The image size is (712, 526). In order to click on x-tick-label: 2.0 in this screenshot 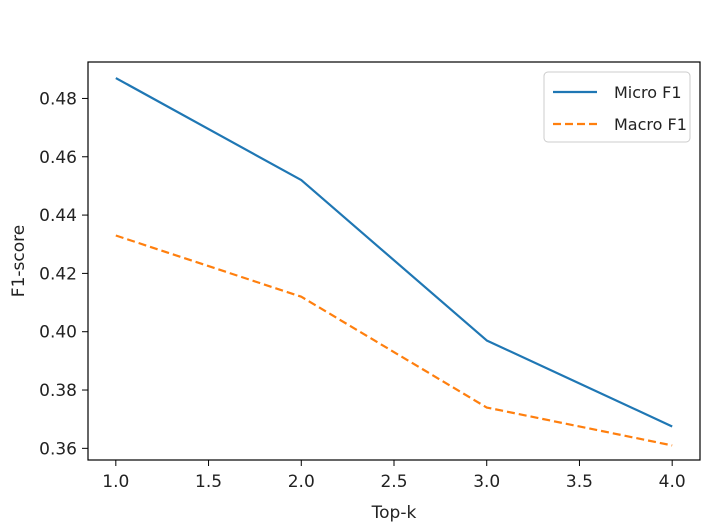, I will do `click(301, 482)`.